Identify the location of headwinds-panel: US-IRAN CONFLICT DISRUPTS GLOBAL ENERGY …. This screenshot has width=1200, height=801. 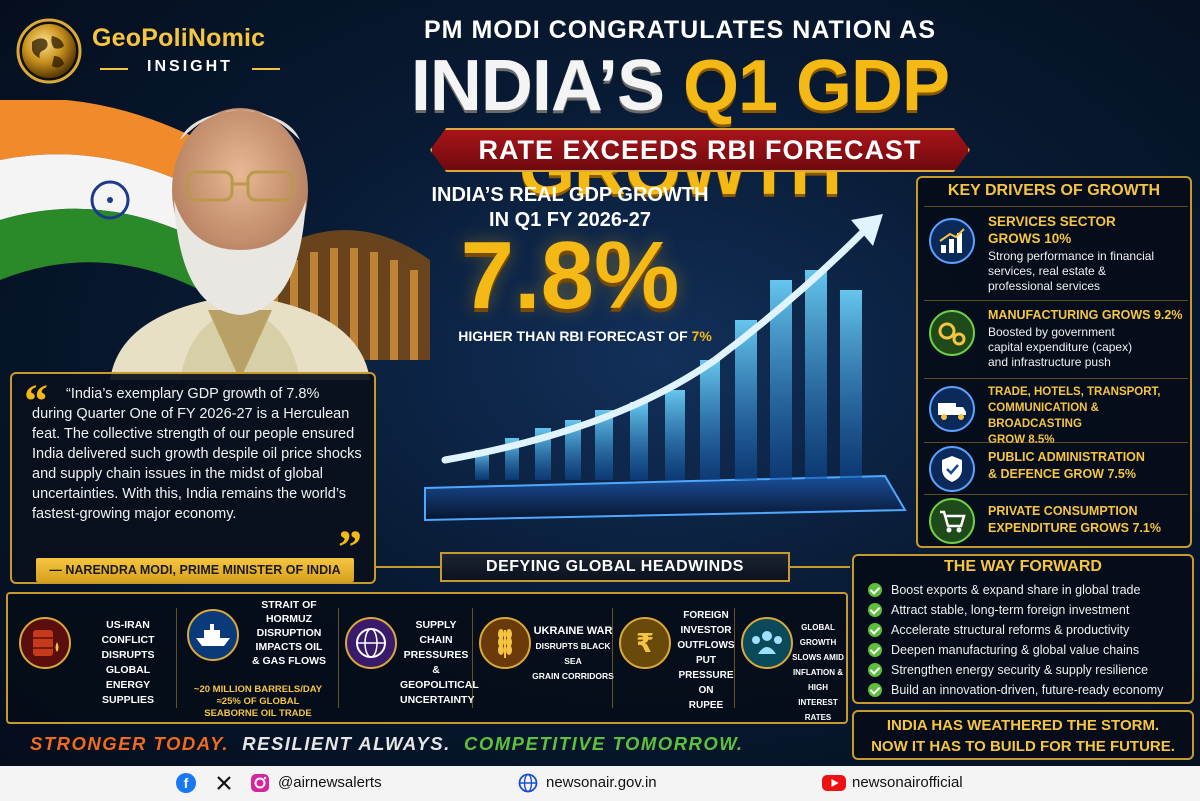
(427, 658).